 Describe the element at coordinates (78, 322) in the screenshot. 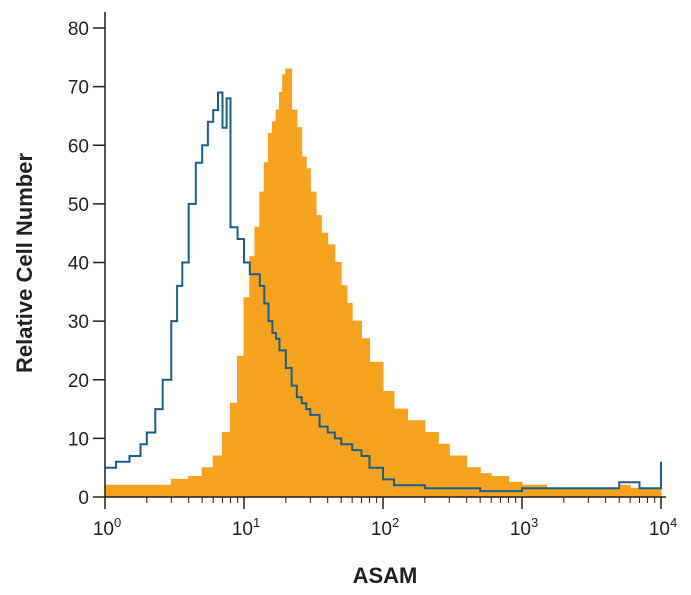

I see `y-tick-label-30: 30` at that location.